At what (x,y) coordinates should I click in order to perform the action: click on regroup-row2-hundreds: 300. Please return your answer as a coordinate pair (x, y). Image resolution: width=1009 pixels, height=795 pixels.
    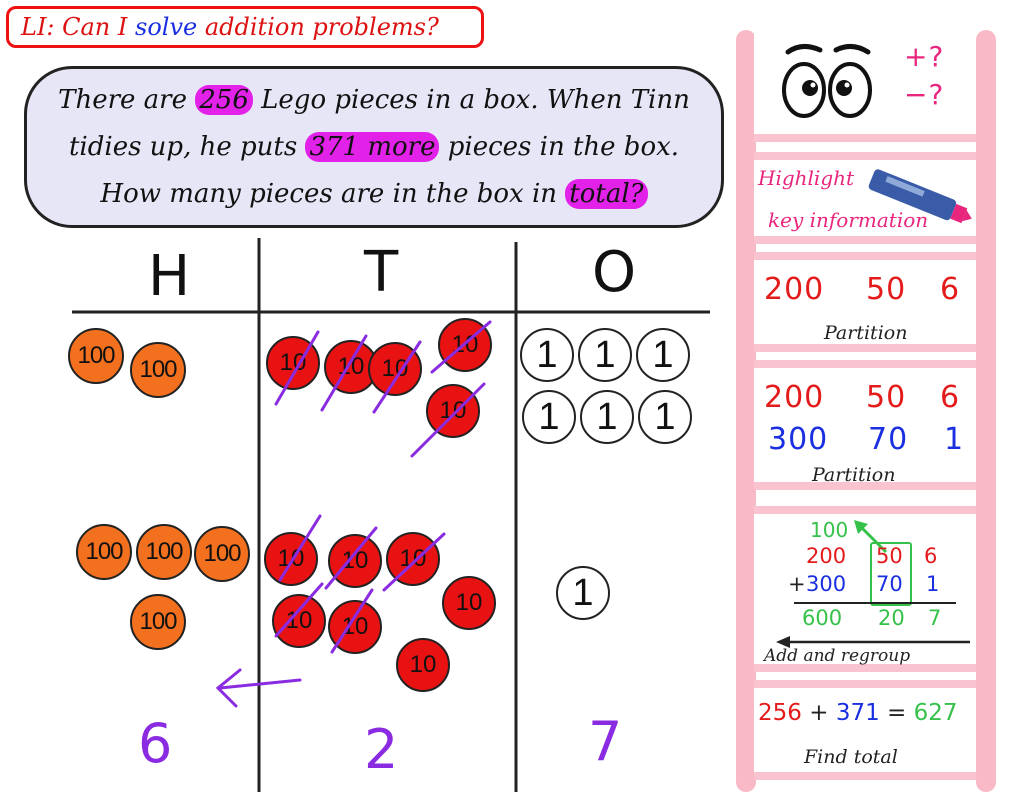
    Looking at the image, I should click on (826, 584).